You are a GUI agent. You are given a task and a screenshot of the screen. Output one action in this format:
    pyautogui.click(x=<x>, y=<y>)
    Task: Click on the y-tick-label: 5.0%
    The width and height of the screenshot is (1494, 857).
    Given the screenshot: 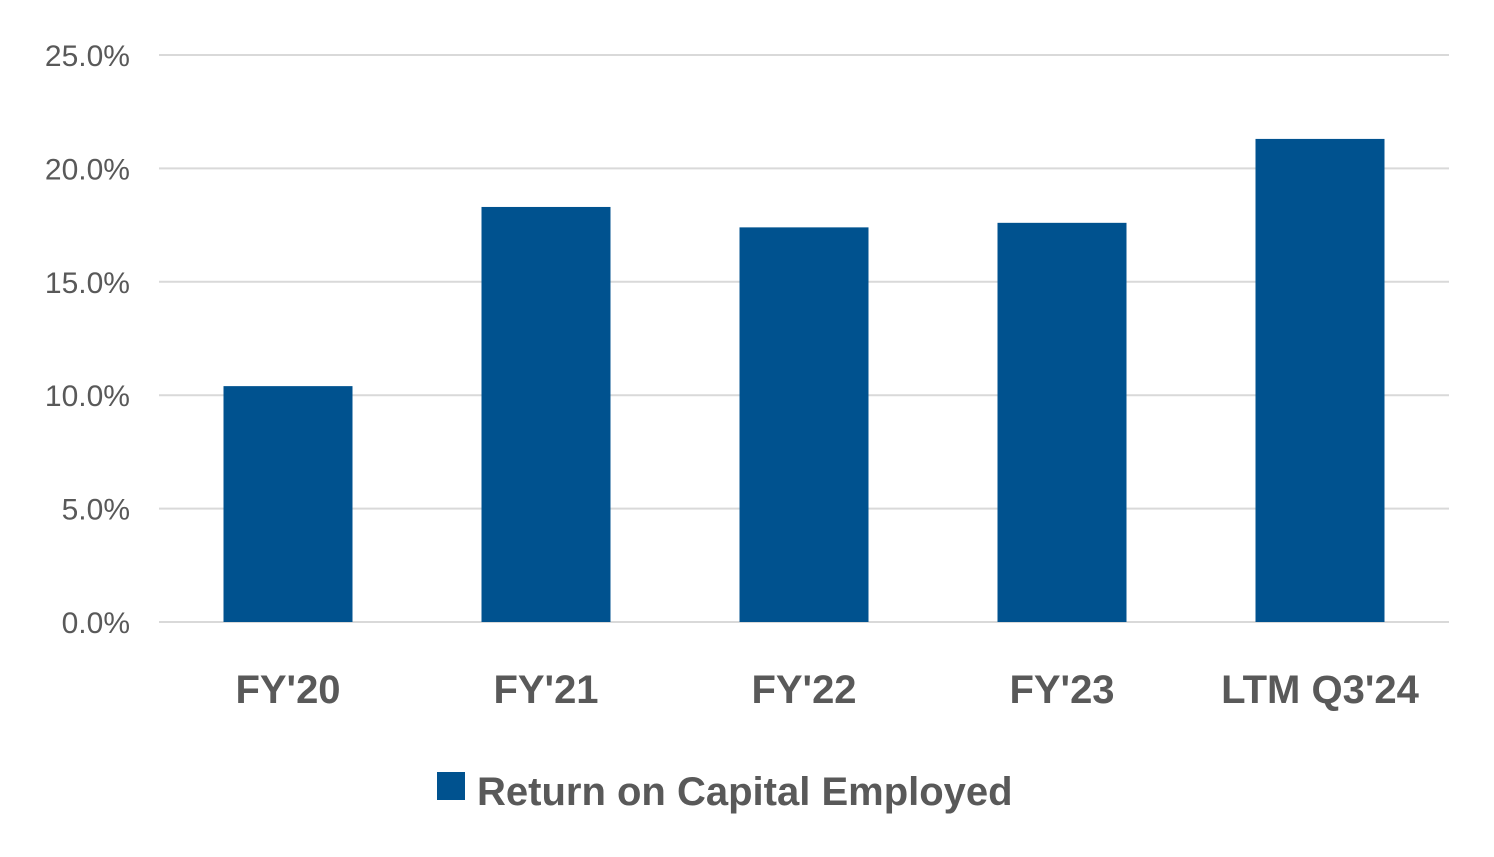 What is the action you would take?
    pyautogui.click(x=96, y=510)
    